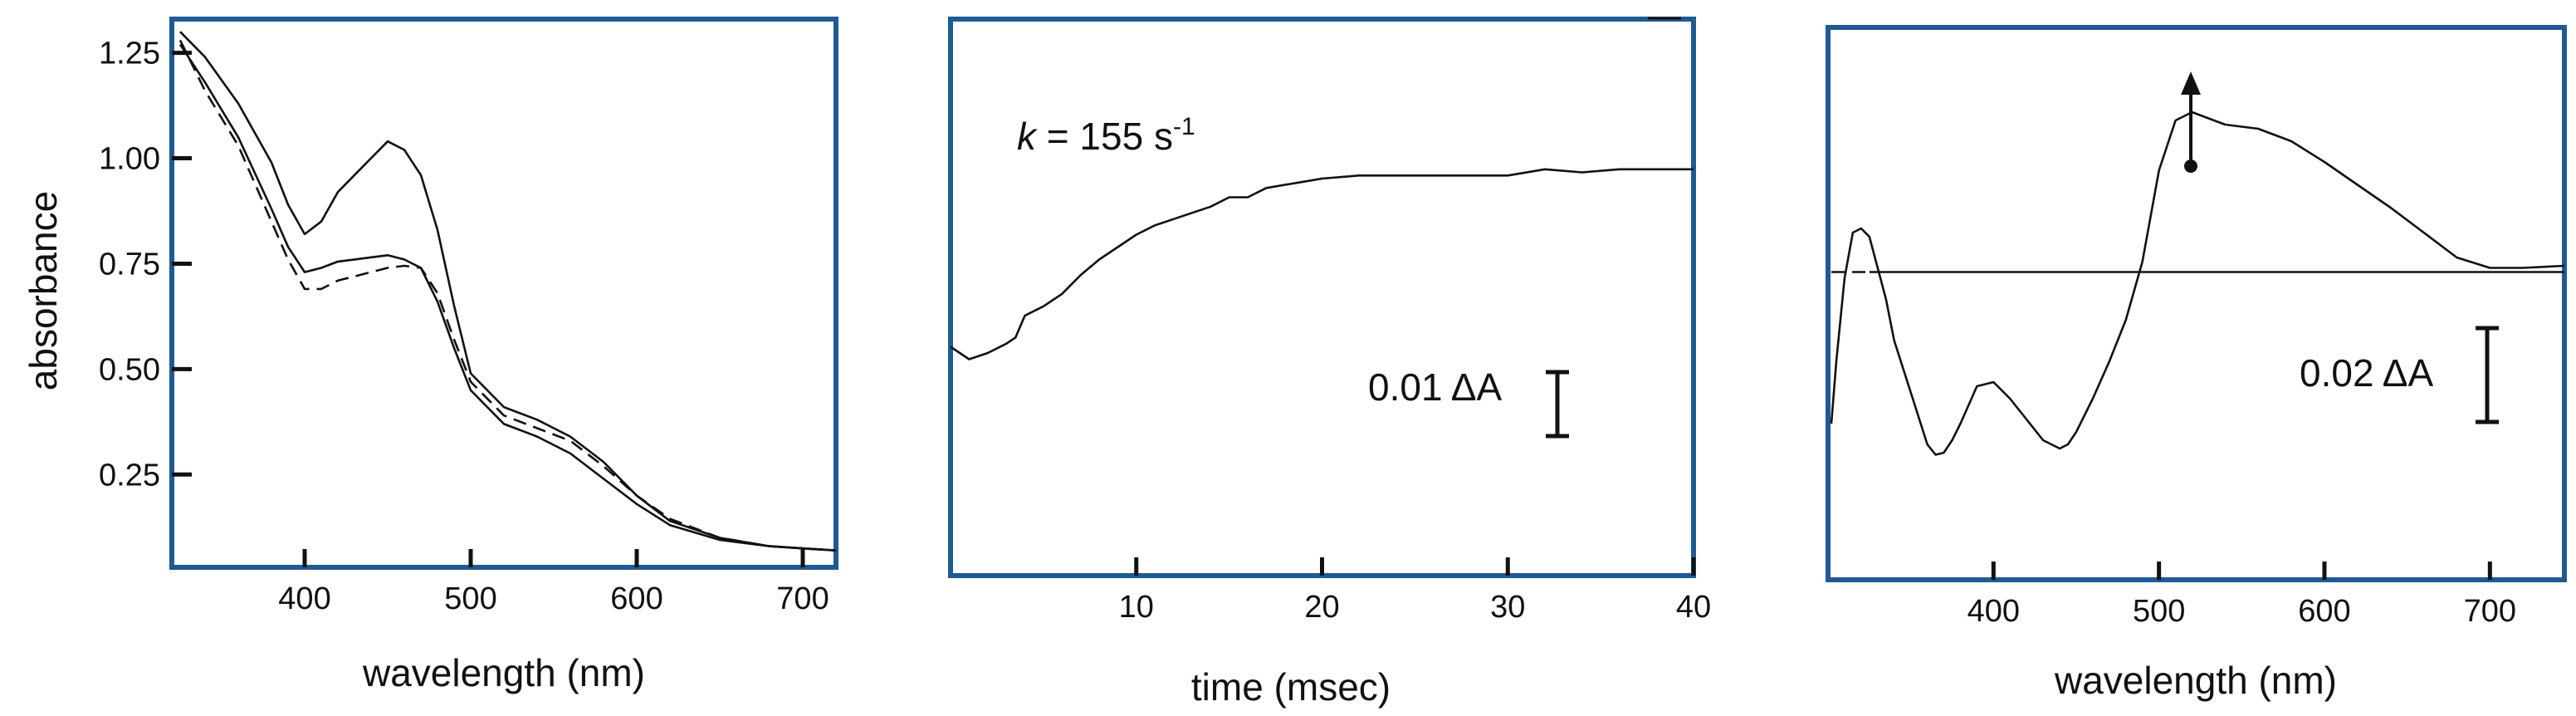  I want to click on arrow-marker, so click(2191, 122).